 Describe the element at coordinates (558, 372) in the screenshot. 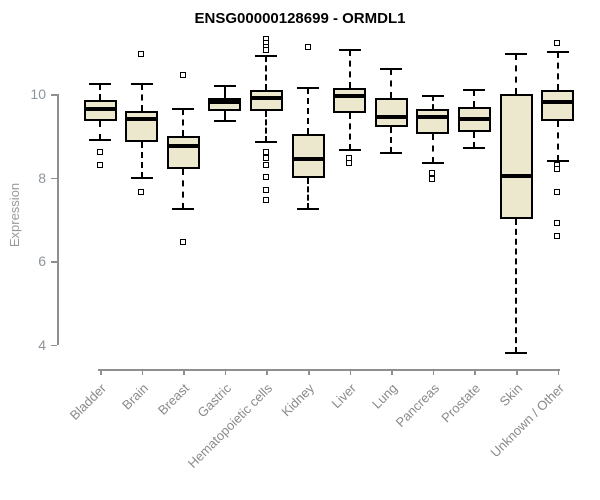

I see `x-tick-unknown-other` at that location.